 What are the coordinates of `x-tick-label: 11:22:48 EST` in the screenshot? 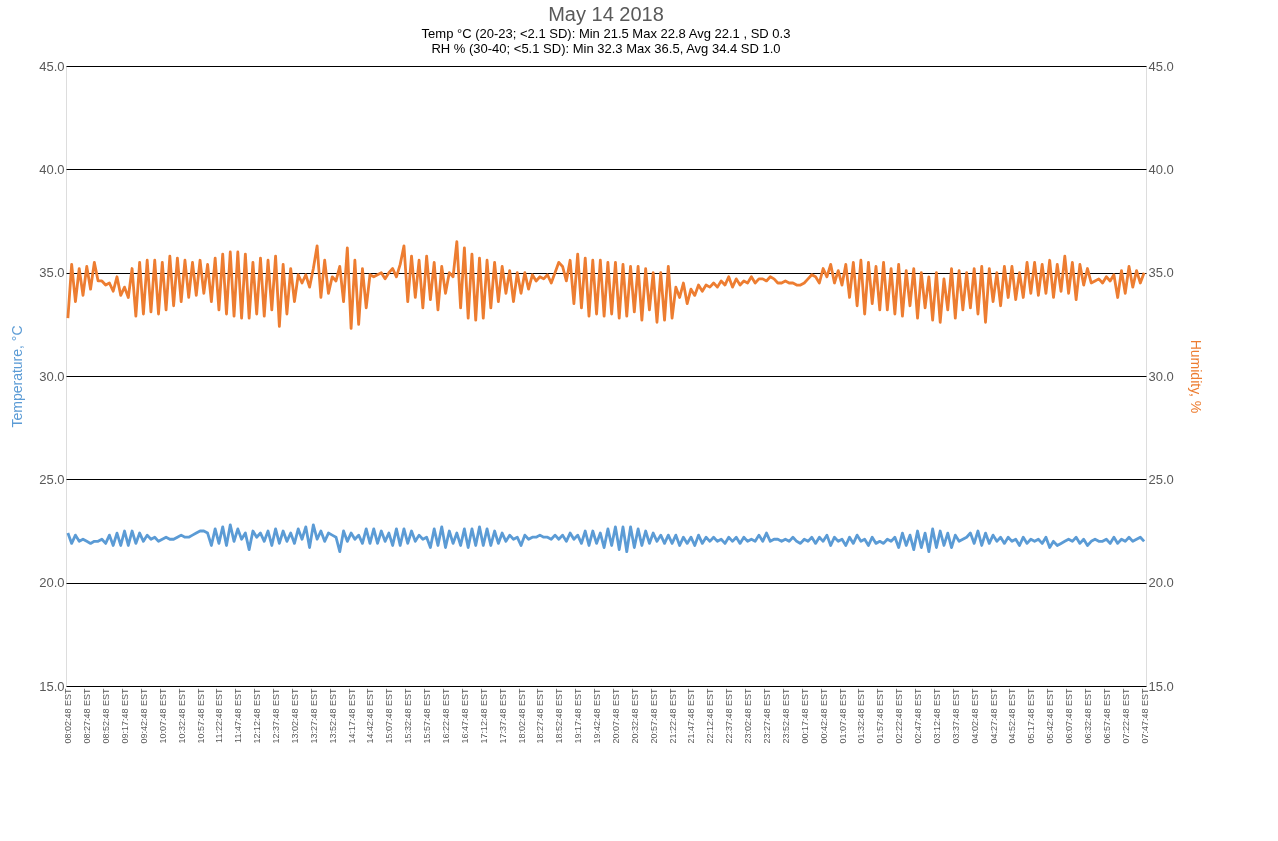 It's located at (219, 715).